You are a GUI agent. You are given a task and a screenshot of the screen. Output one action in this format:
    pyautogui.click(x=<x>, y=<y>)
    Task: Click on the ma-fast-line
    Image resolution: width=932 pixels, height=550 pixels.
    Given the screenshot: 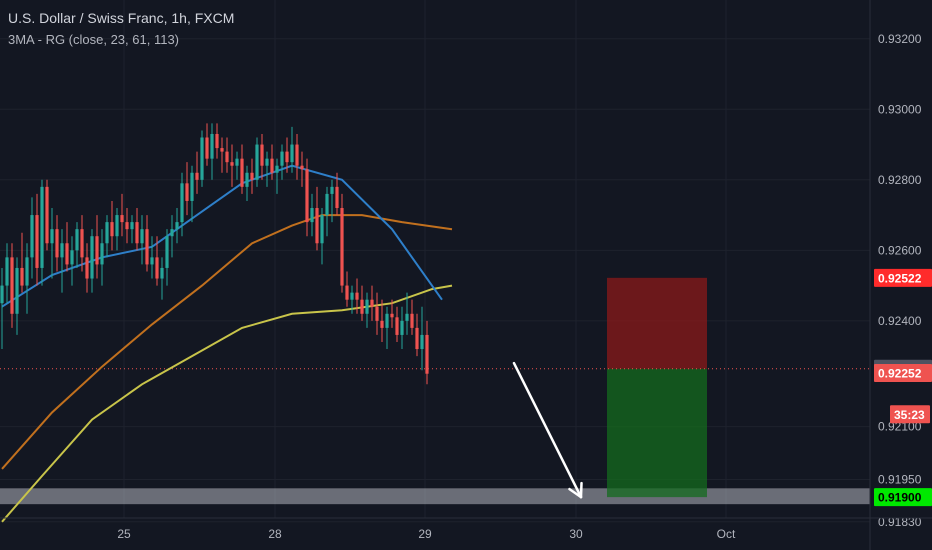 What is the action you would take?
    pyautogui.click(x=222, y=236)
    